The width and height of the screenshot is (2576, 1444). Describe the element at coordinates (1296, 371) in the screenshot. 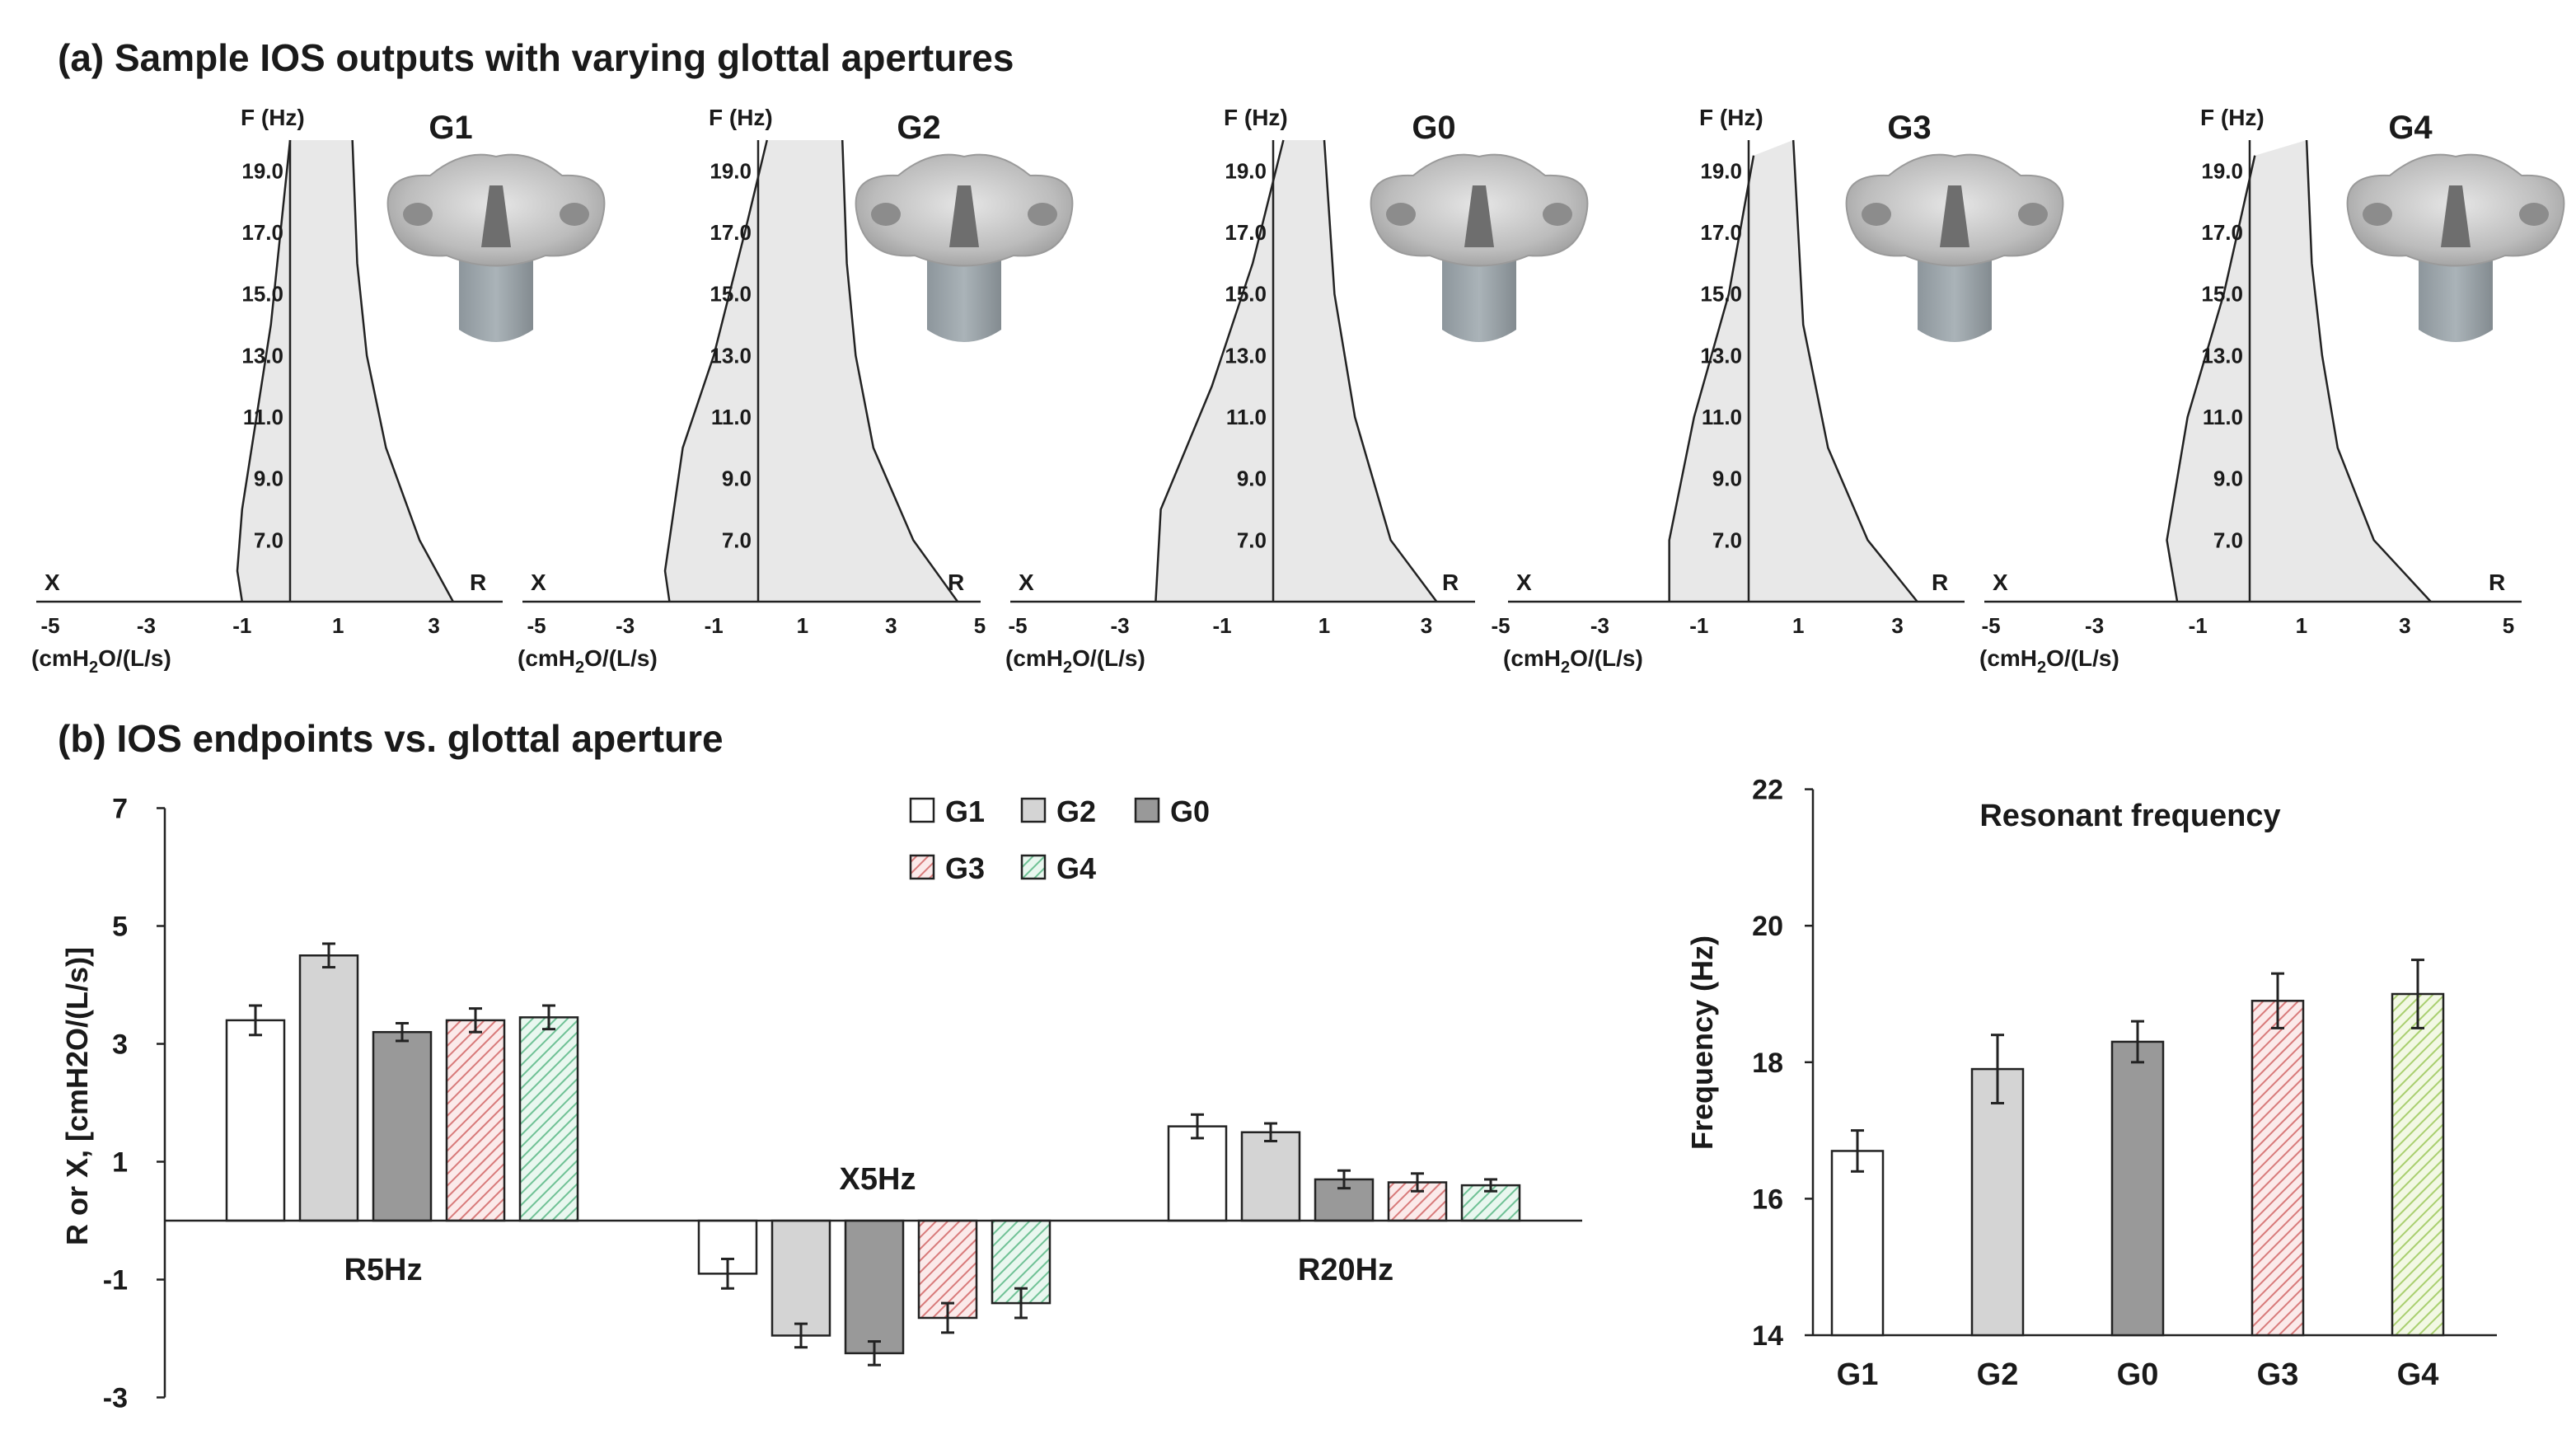

I see `ios-shaded-area` at that location.